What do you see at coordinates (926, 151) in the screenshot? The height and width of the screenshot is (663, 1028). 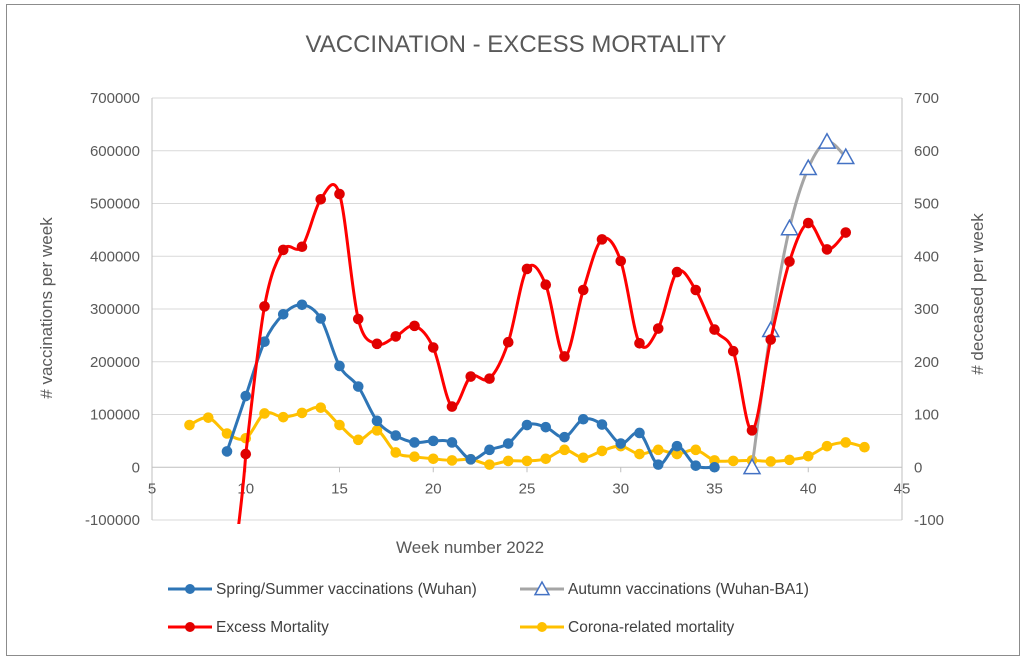 I see `y-right-tick-label: 600` at bounding box center [926, 151].